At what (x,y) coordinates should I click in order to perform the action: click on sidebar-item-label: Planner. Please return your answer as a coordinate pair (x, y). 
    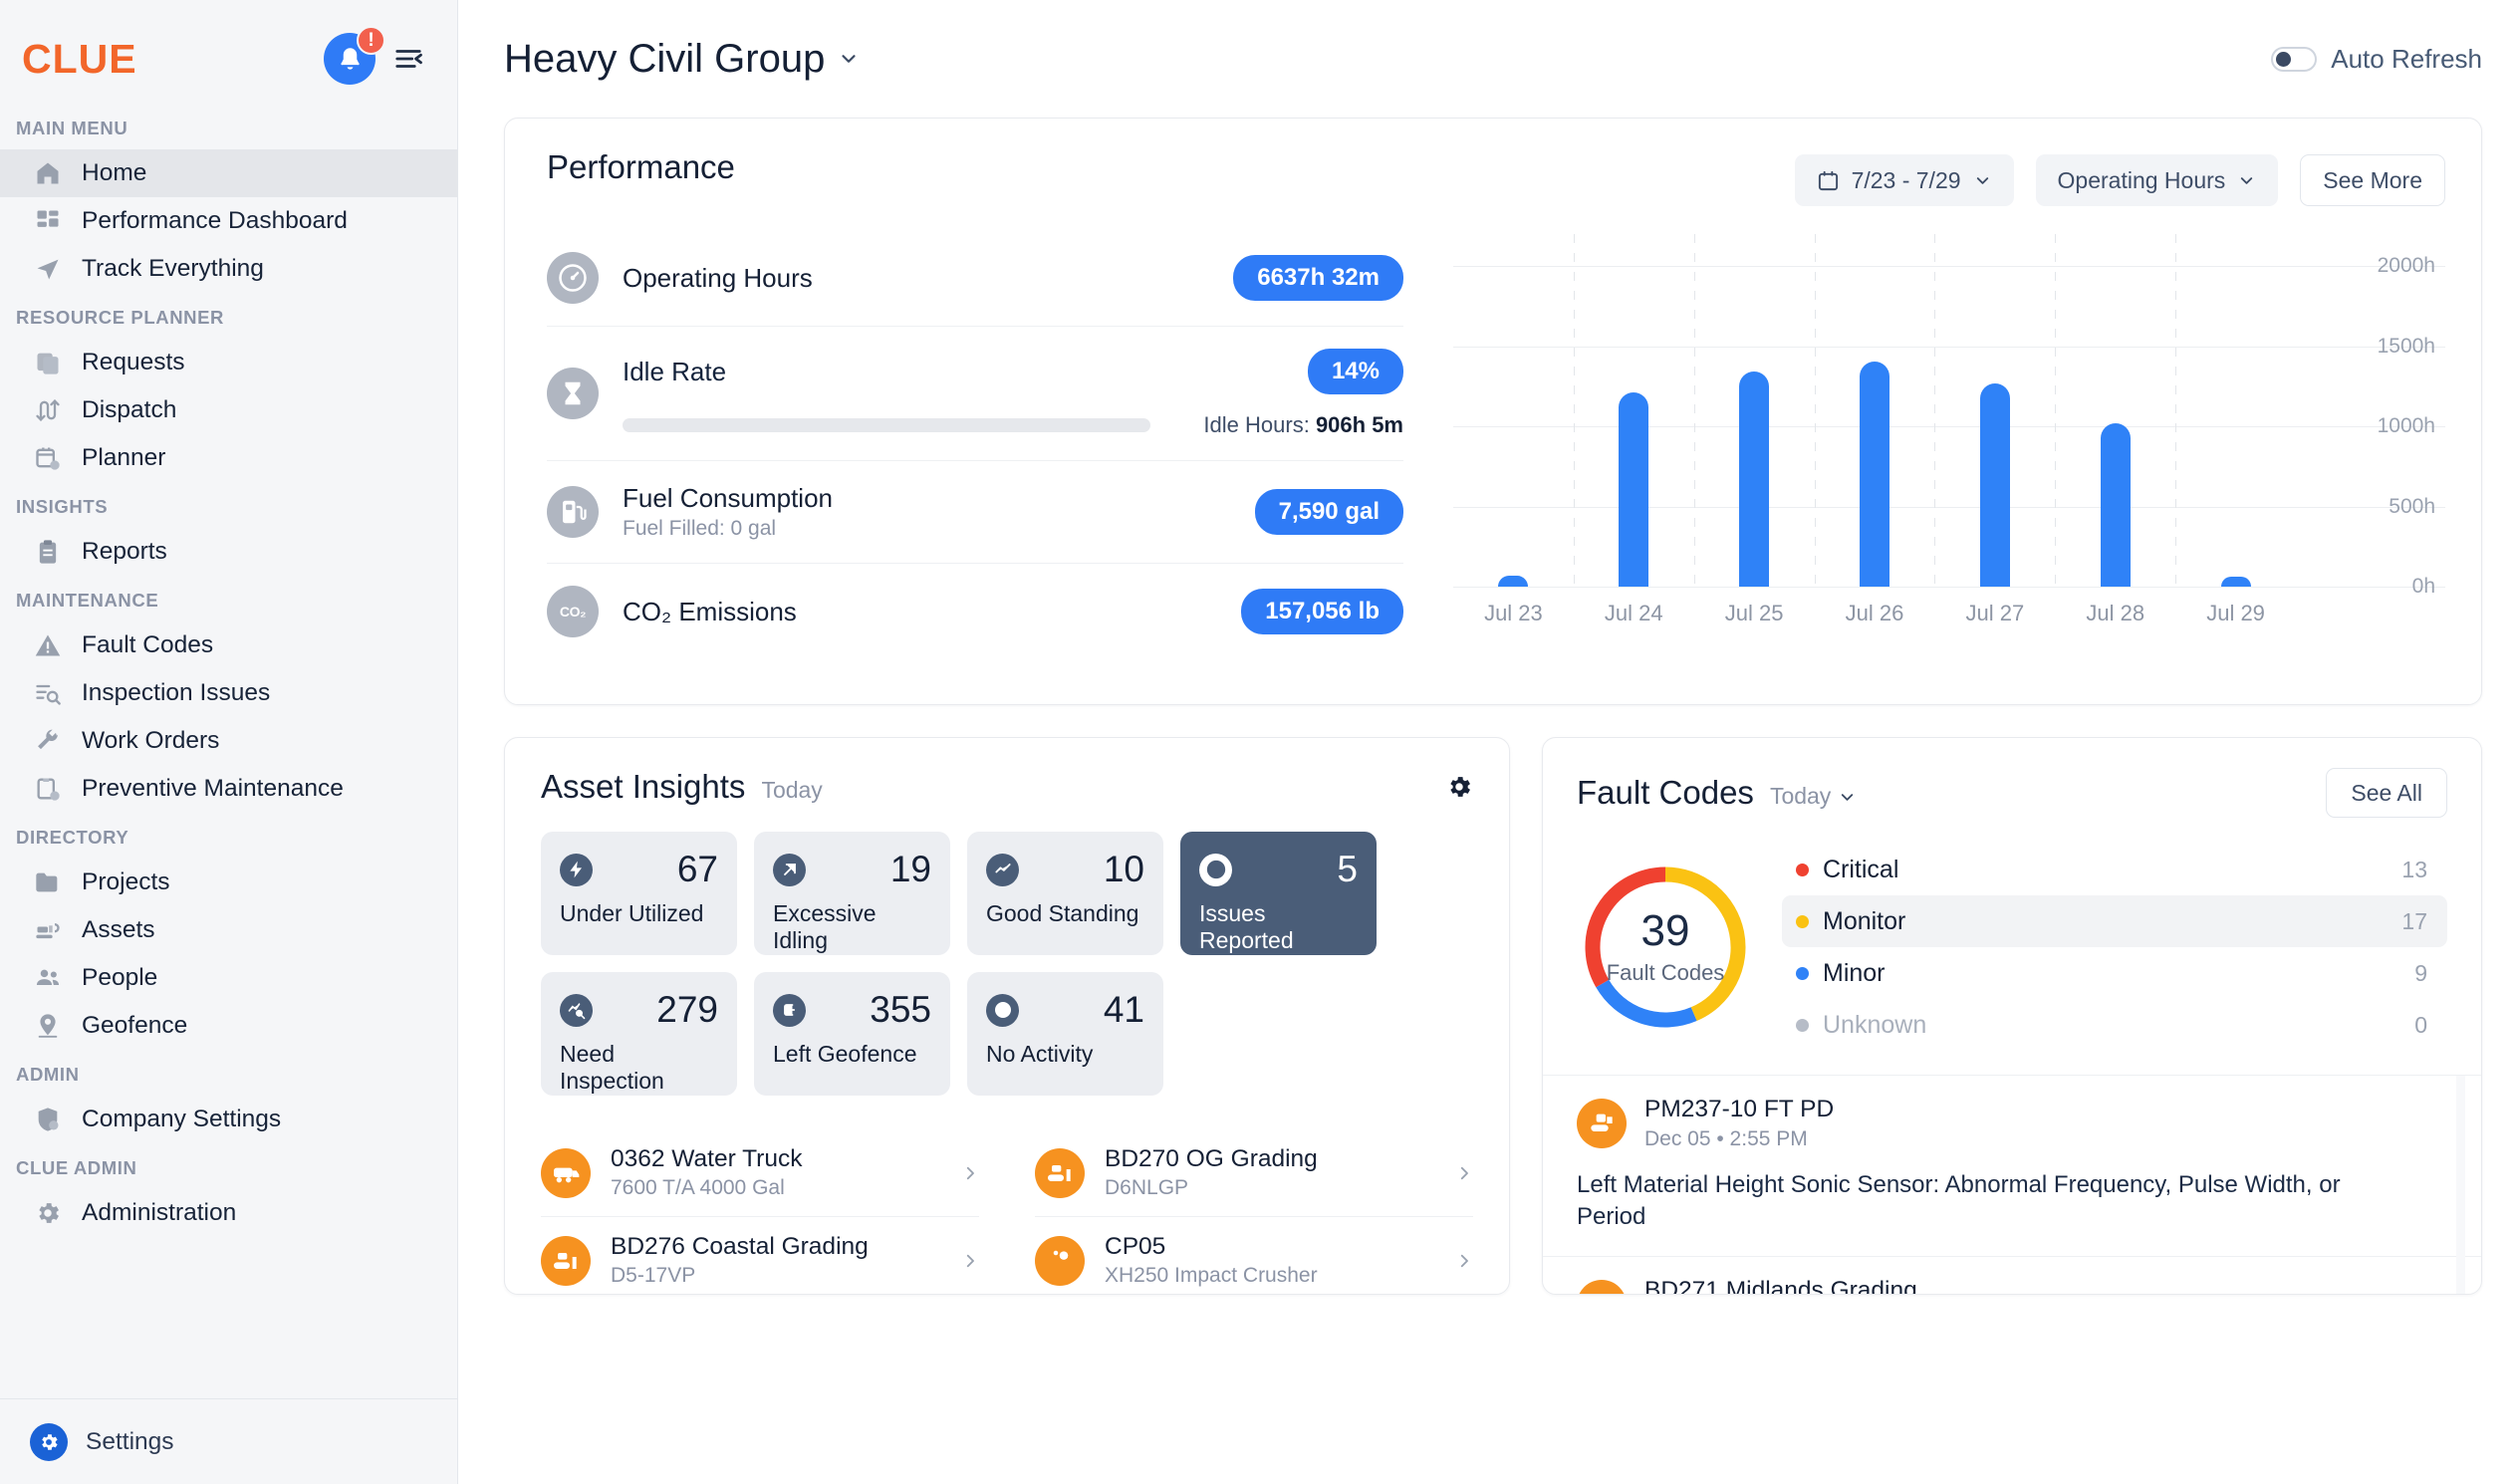
    Looking at the image, I should click on (124, 457).